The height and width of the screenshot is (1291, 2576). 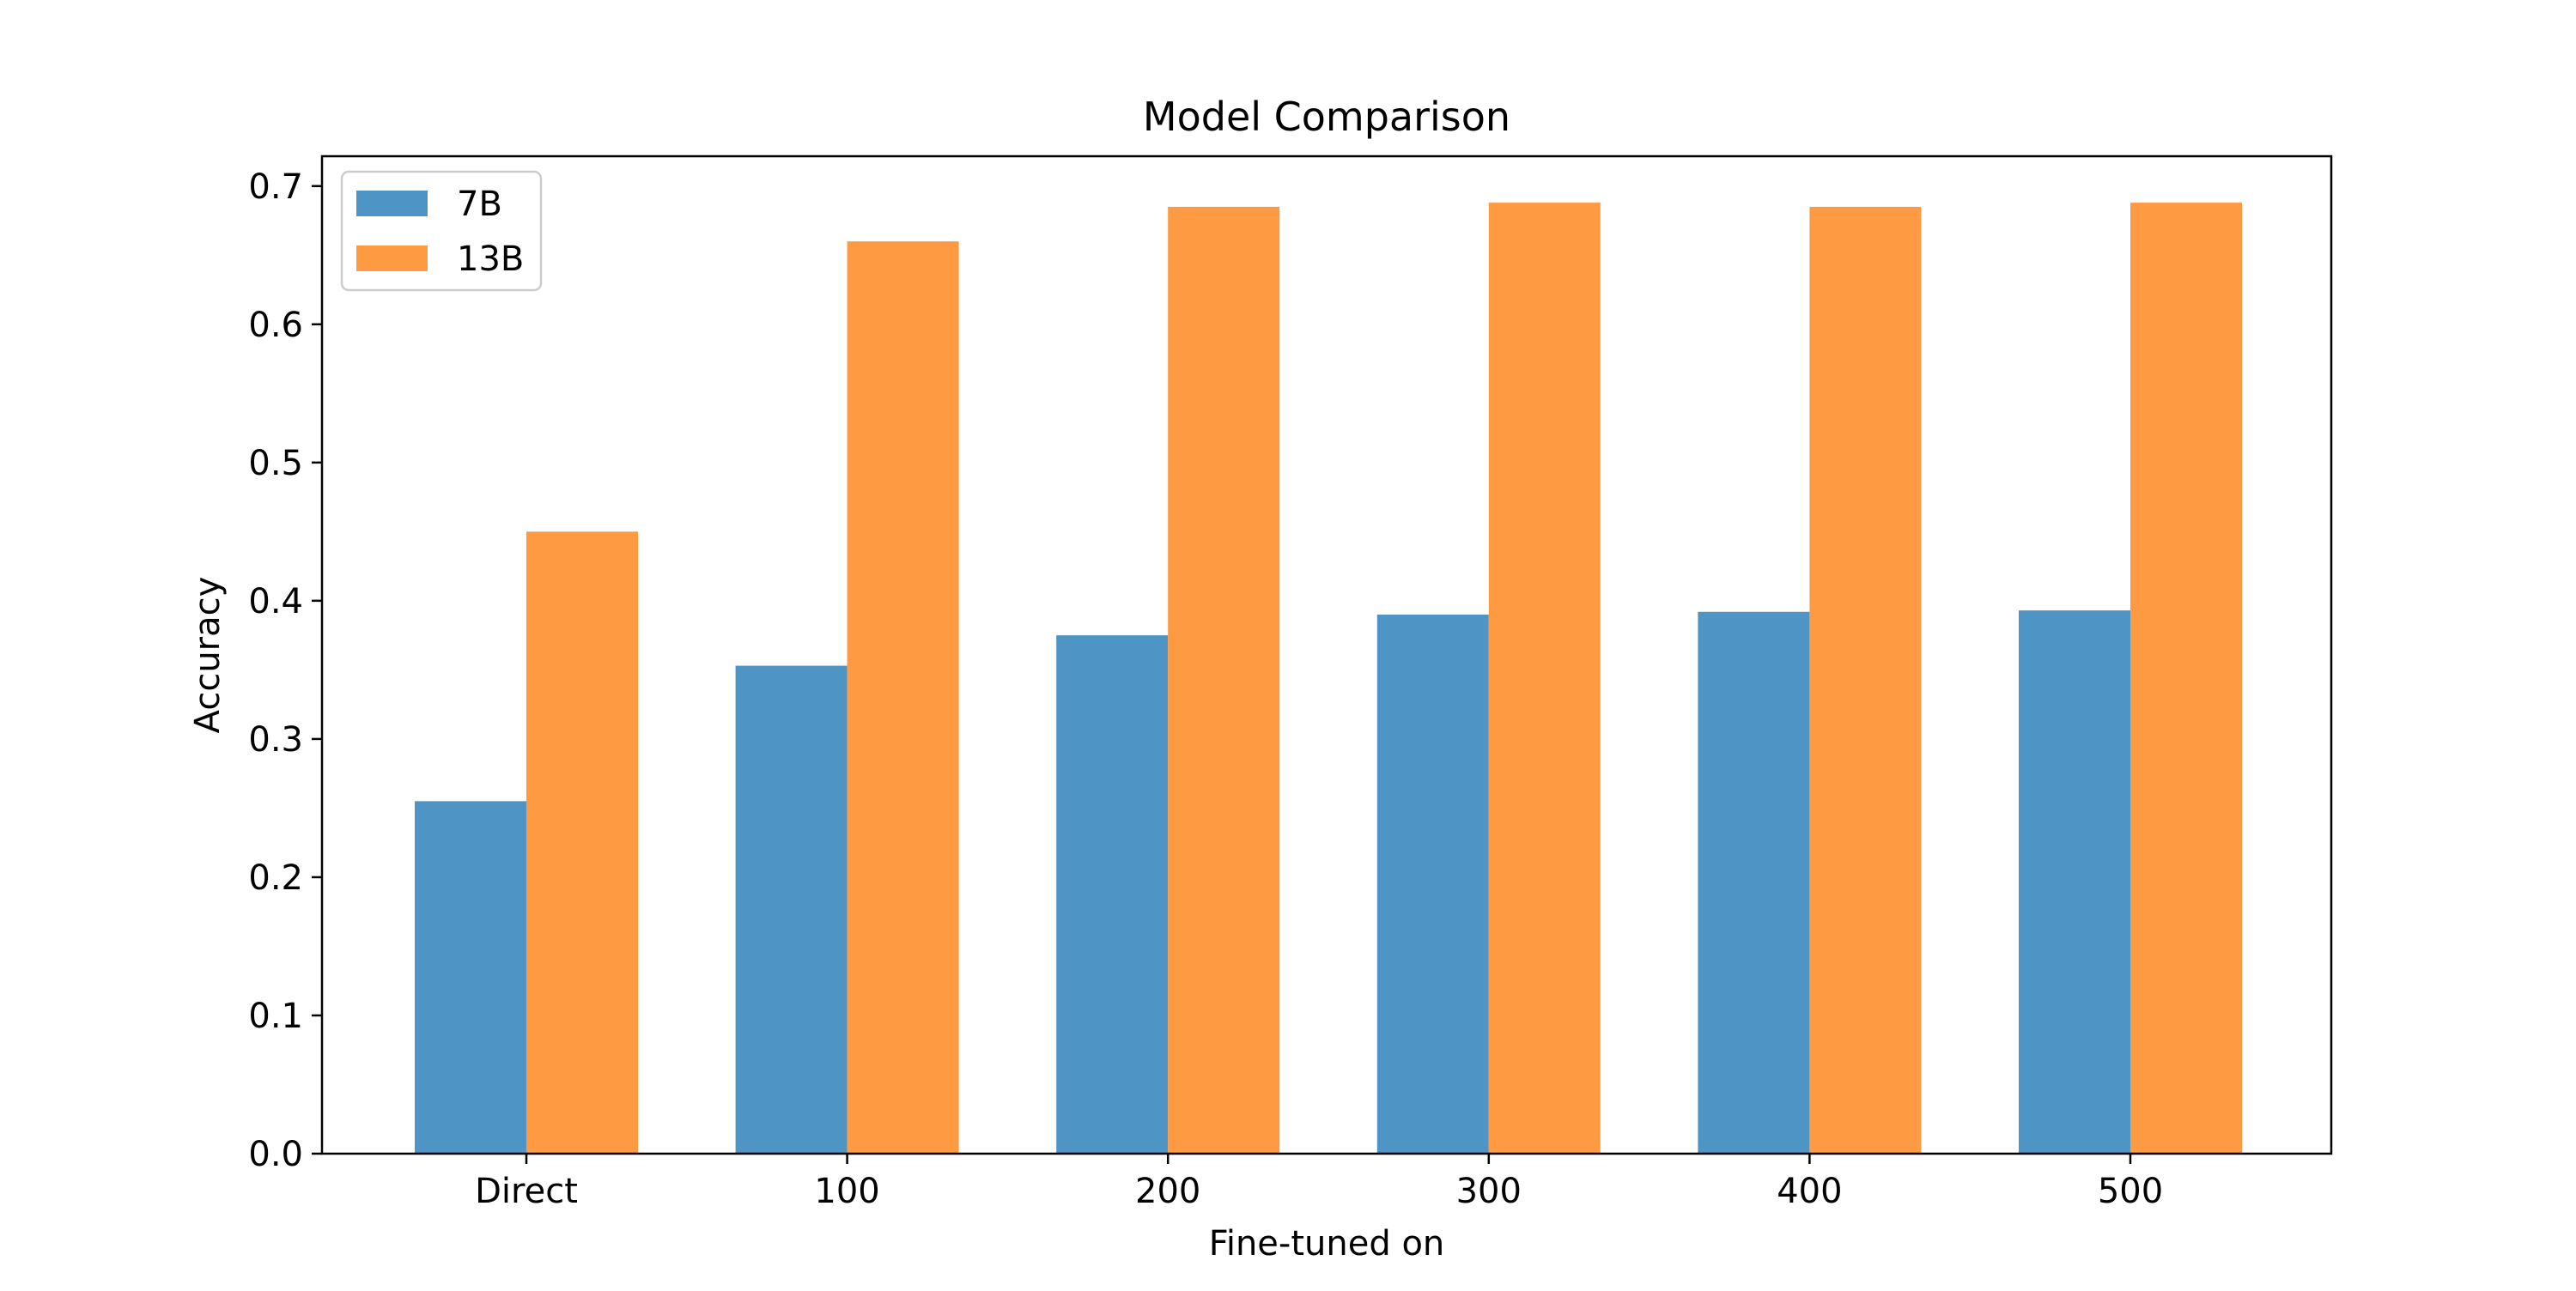 I want to click on x-tick-label: 100, so click(x=846, y=1192).